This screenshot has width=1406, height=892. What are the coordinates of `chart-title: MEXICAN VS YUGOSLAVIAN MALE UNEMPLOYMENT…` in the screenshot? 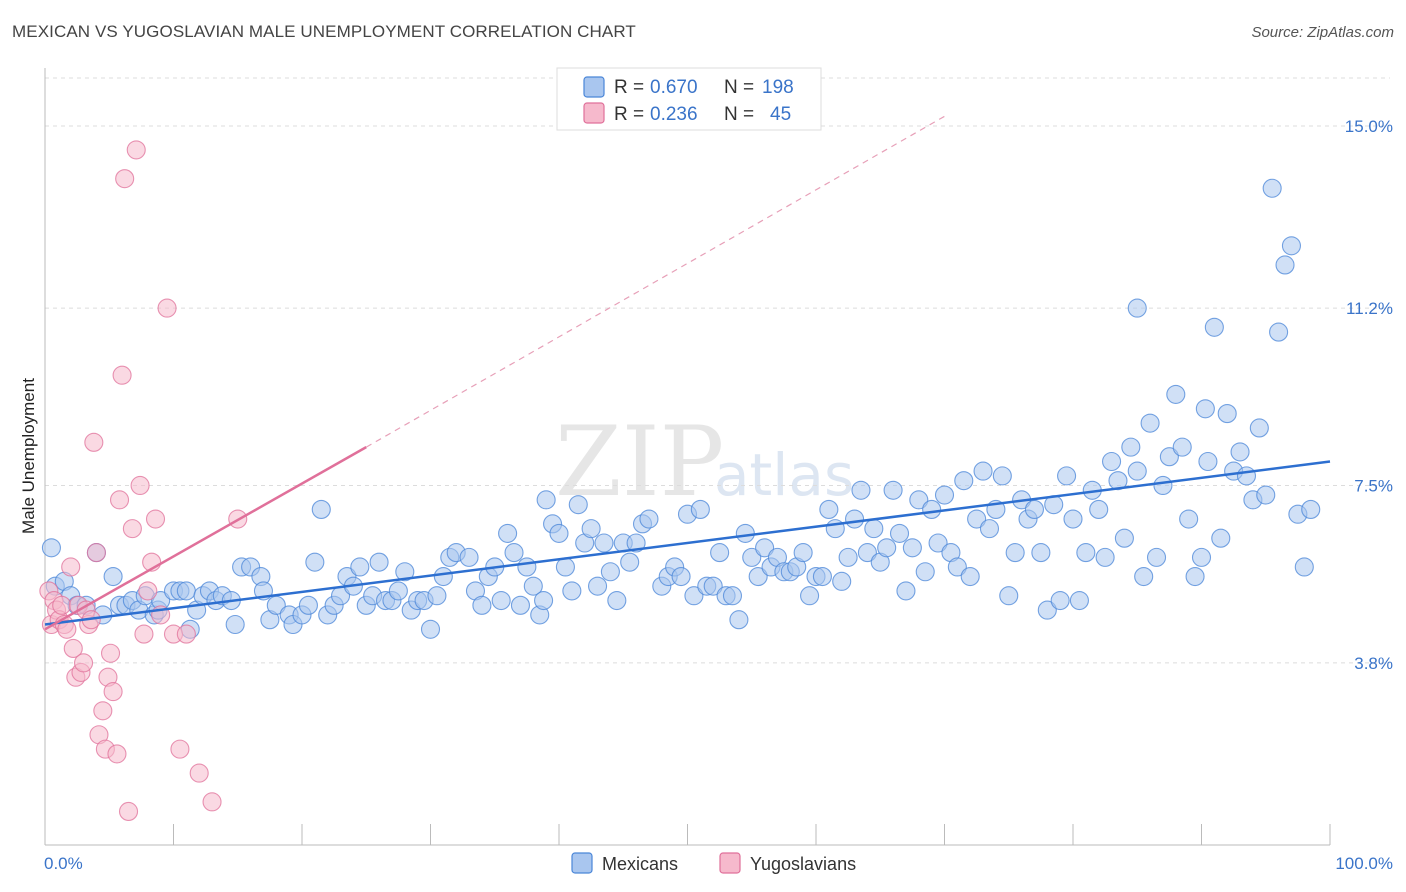 It's located at (324, 31).